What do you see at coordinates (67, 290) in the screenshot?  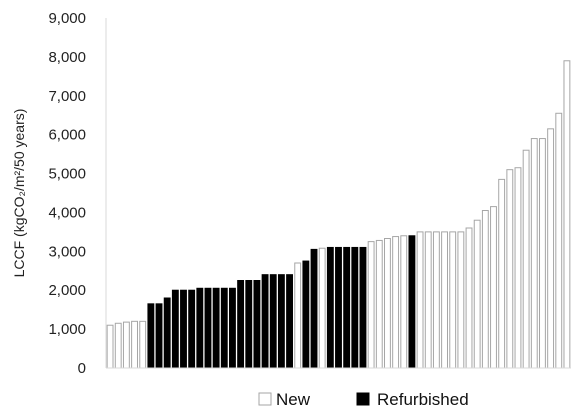 I see `y-tick-label: 2,000` at bounding box center [67, 290].